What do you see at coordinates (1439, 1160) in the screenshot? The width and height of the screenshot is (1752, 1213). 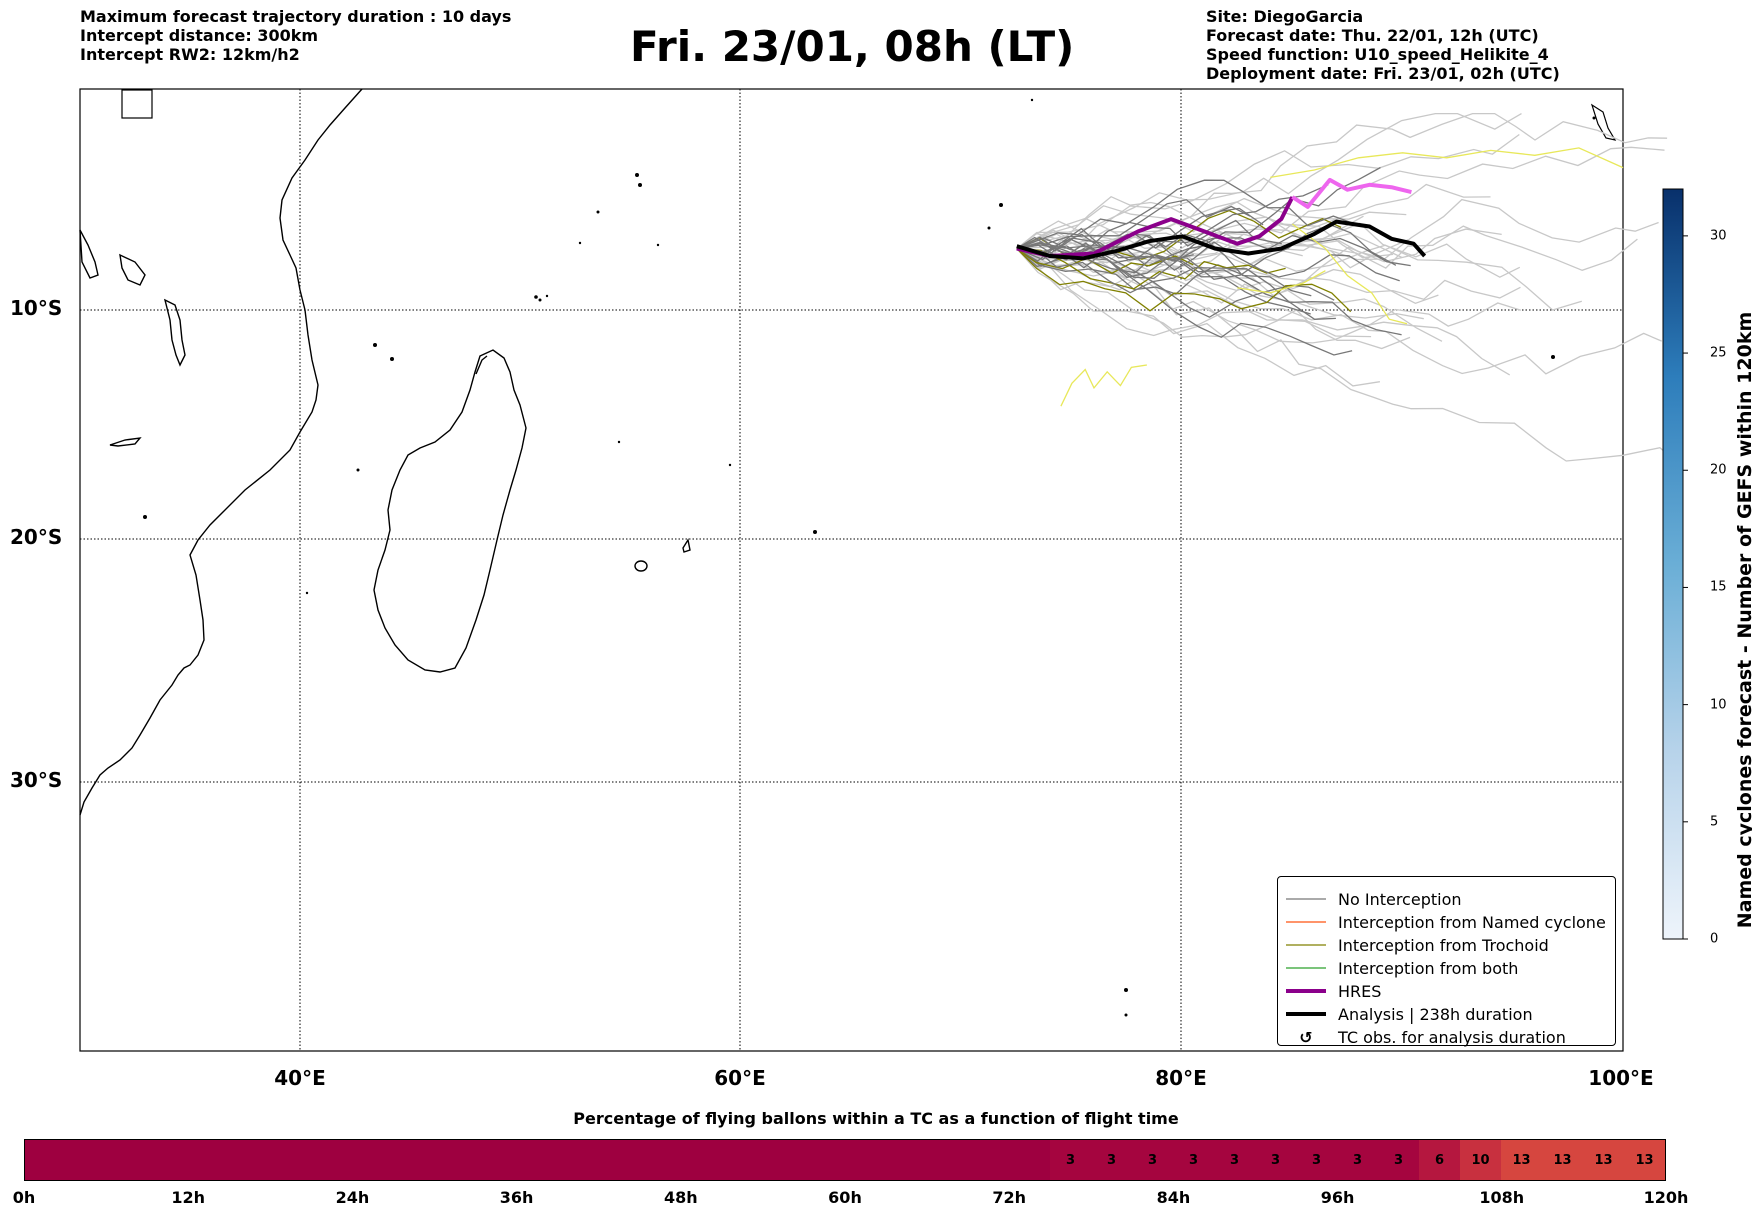 I see `percentage-segment: 6` at bounding box center [1439, 1160].